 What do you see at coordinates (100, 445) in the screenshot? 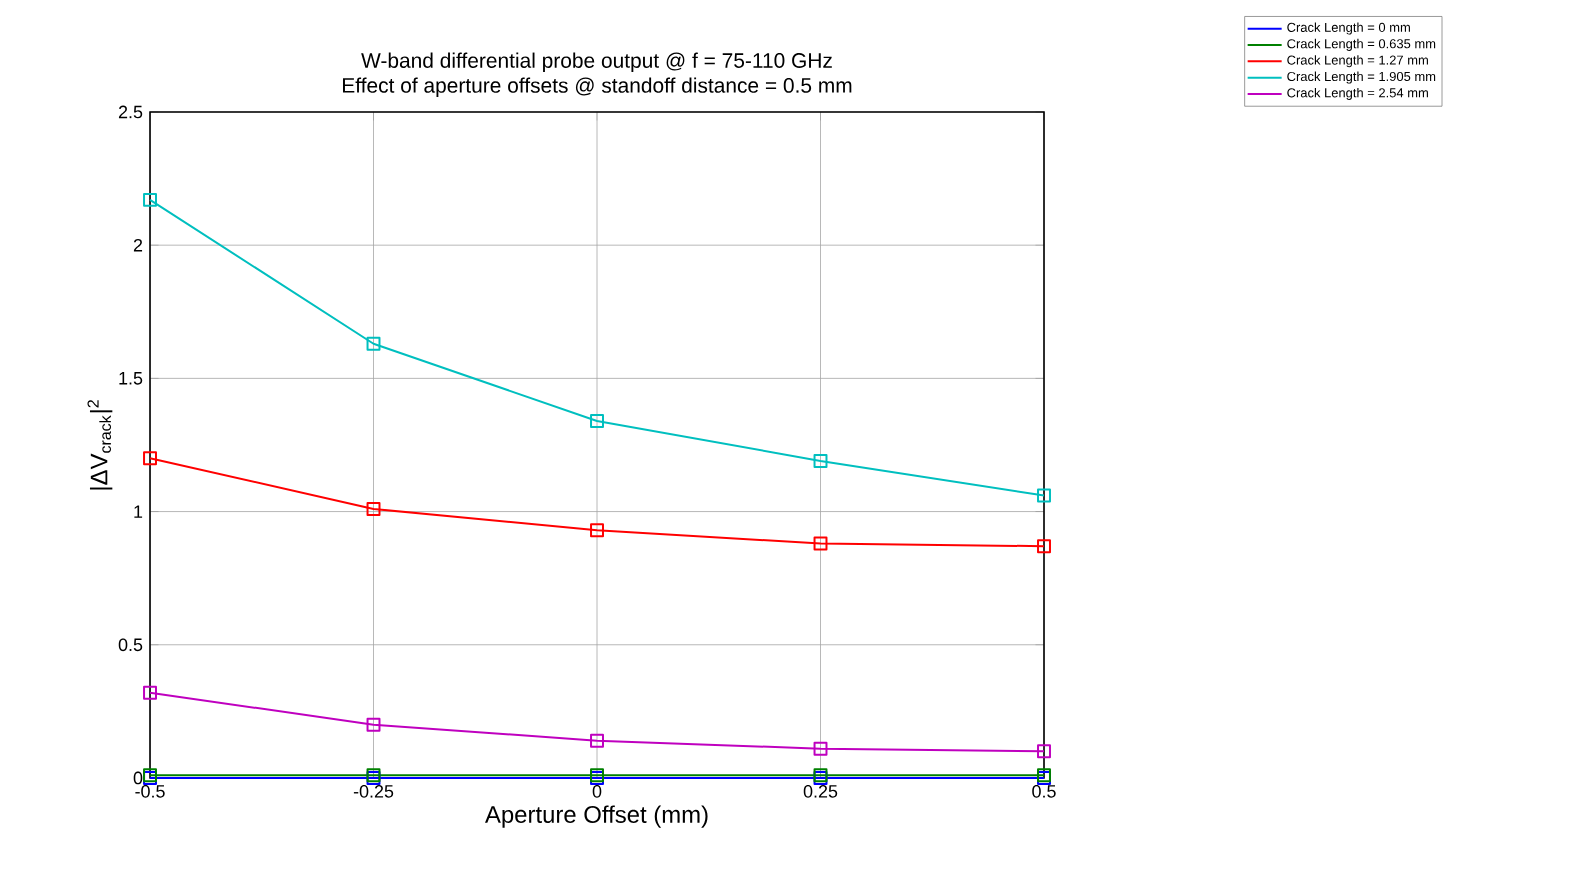
I see `y-axis-title: |ΔV$_{crack}$|$^{2}$` at bounding box center [100, 445].